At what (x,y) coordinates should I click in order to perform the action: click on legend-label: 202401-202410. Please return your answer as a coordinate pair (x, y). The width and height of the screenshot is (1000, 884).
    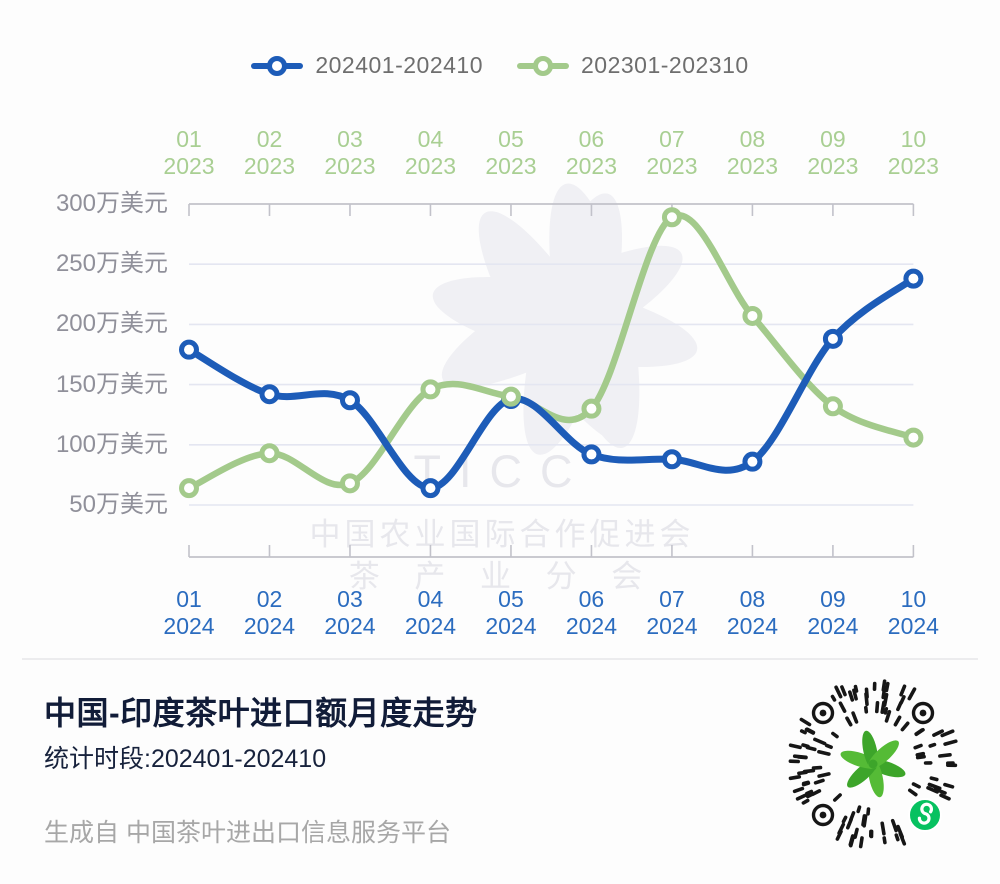
    Looking at the image, I should click on (399, 65).